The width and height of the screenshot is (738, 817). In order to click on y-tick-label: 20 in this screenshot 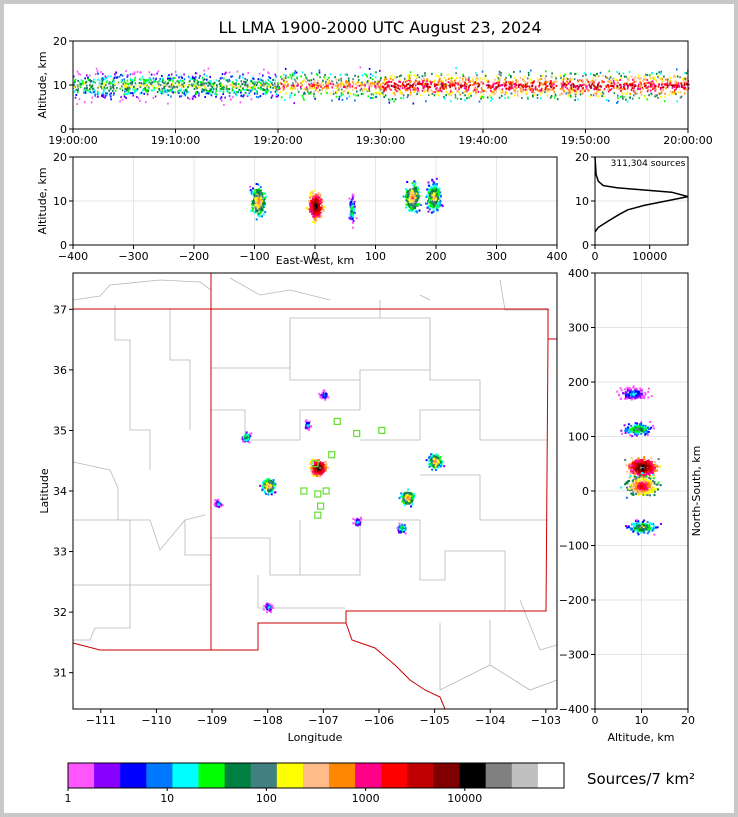, I will do `click(582, 157)`.